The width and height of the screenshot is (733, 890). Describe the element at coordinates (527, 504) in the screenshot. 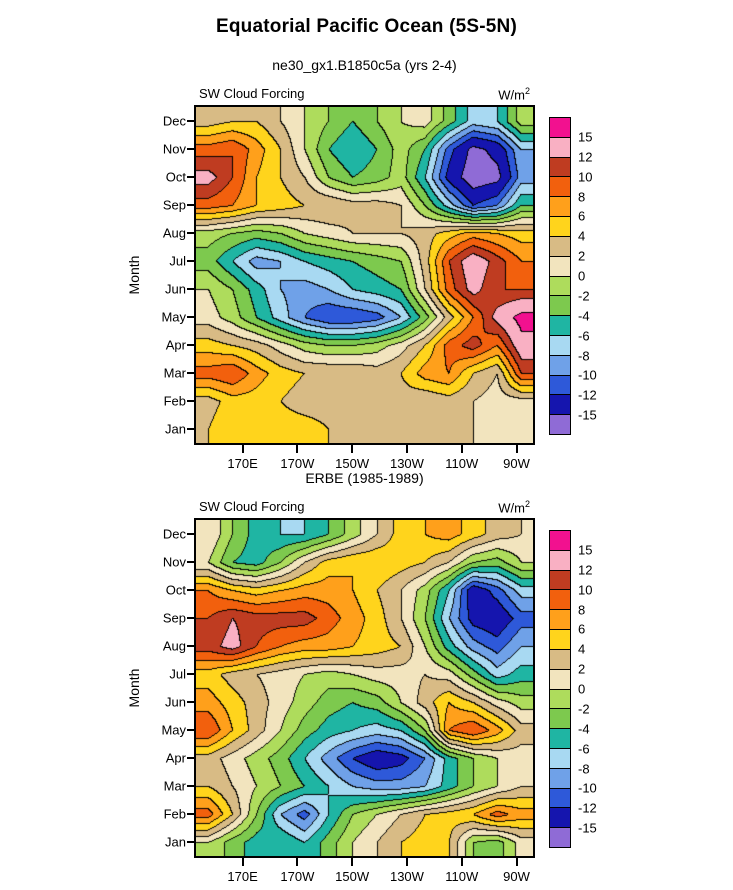

I see `units-exponent: 2` at that location.